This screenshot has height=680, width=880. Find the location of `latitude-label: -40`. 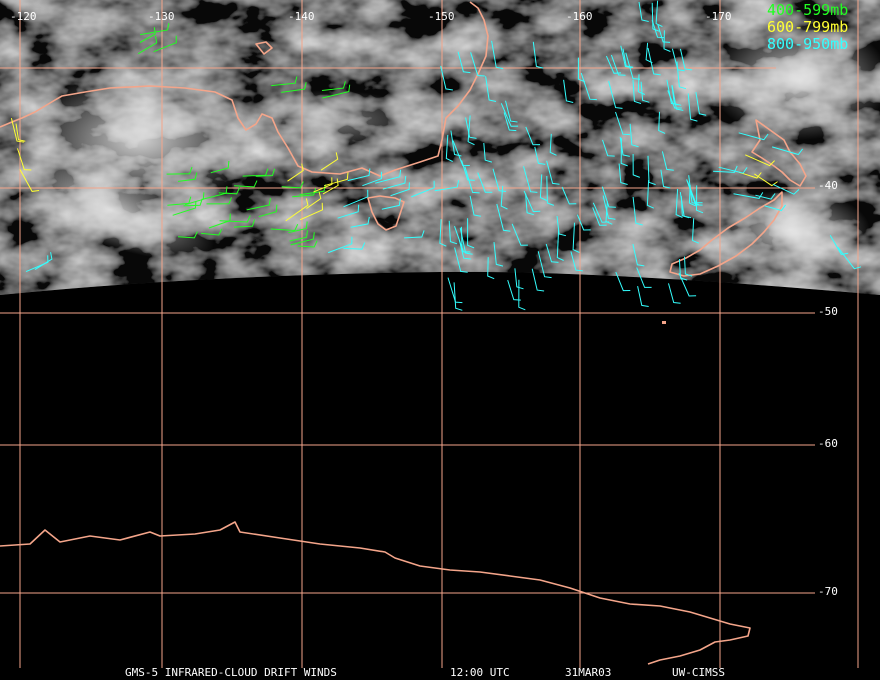

latitude-label: -40 is located at coordinates (828, 185).